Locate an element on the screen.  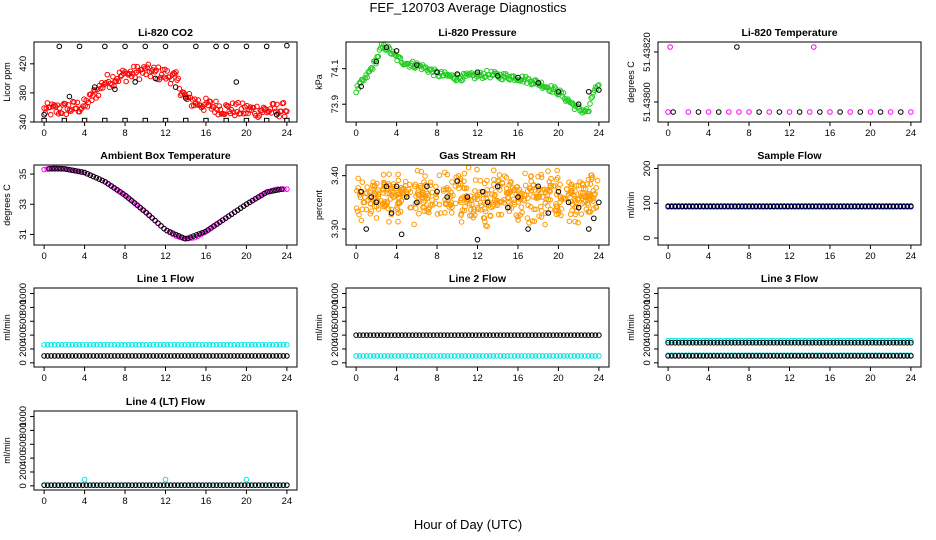
panel-2-point is located at coordinates (759, 112).